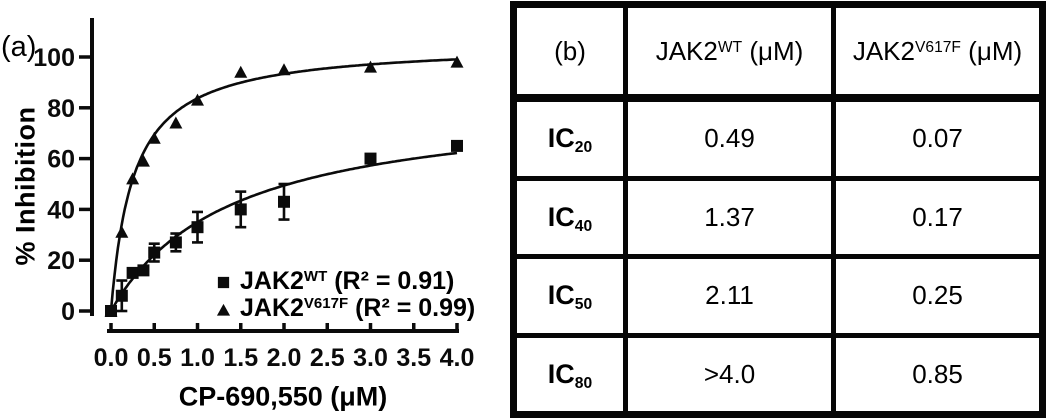 This screenshot has width=1050, height=419. Describe the element at coordinates (240, 358) in the screenshot. I see `x-tick-label: 1.5` at that location.